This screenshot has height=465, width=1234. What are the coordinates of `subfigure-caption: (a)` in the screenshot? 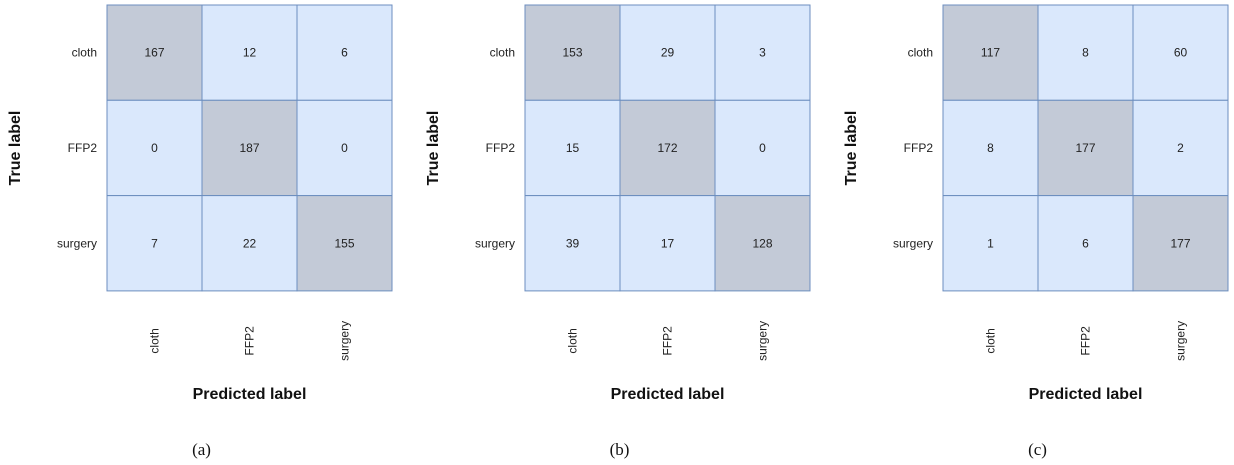 It's located at (201, 449).